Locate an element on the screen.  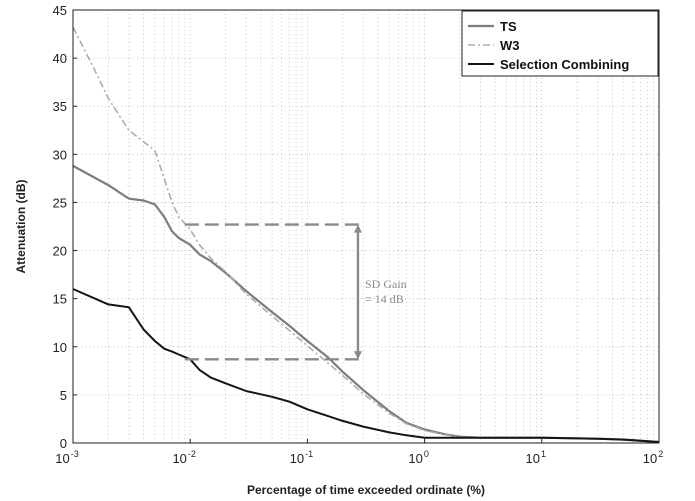
legend-label: Selection Combining is located at coordinates (564, 64).